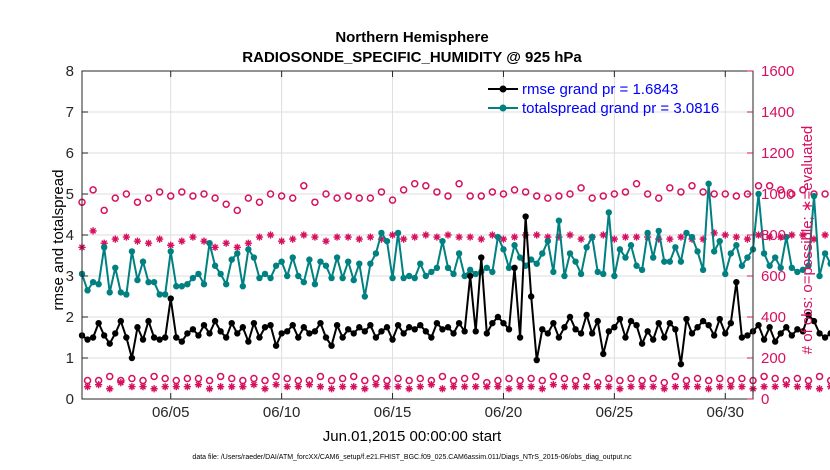  What do you see at coordinates (70, 317) in the screenshot?
I see `y-tick-label: 2` at bounding box center [70, 317].